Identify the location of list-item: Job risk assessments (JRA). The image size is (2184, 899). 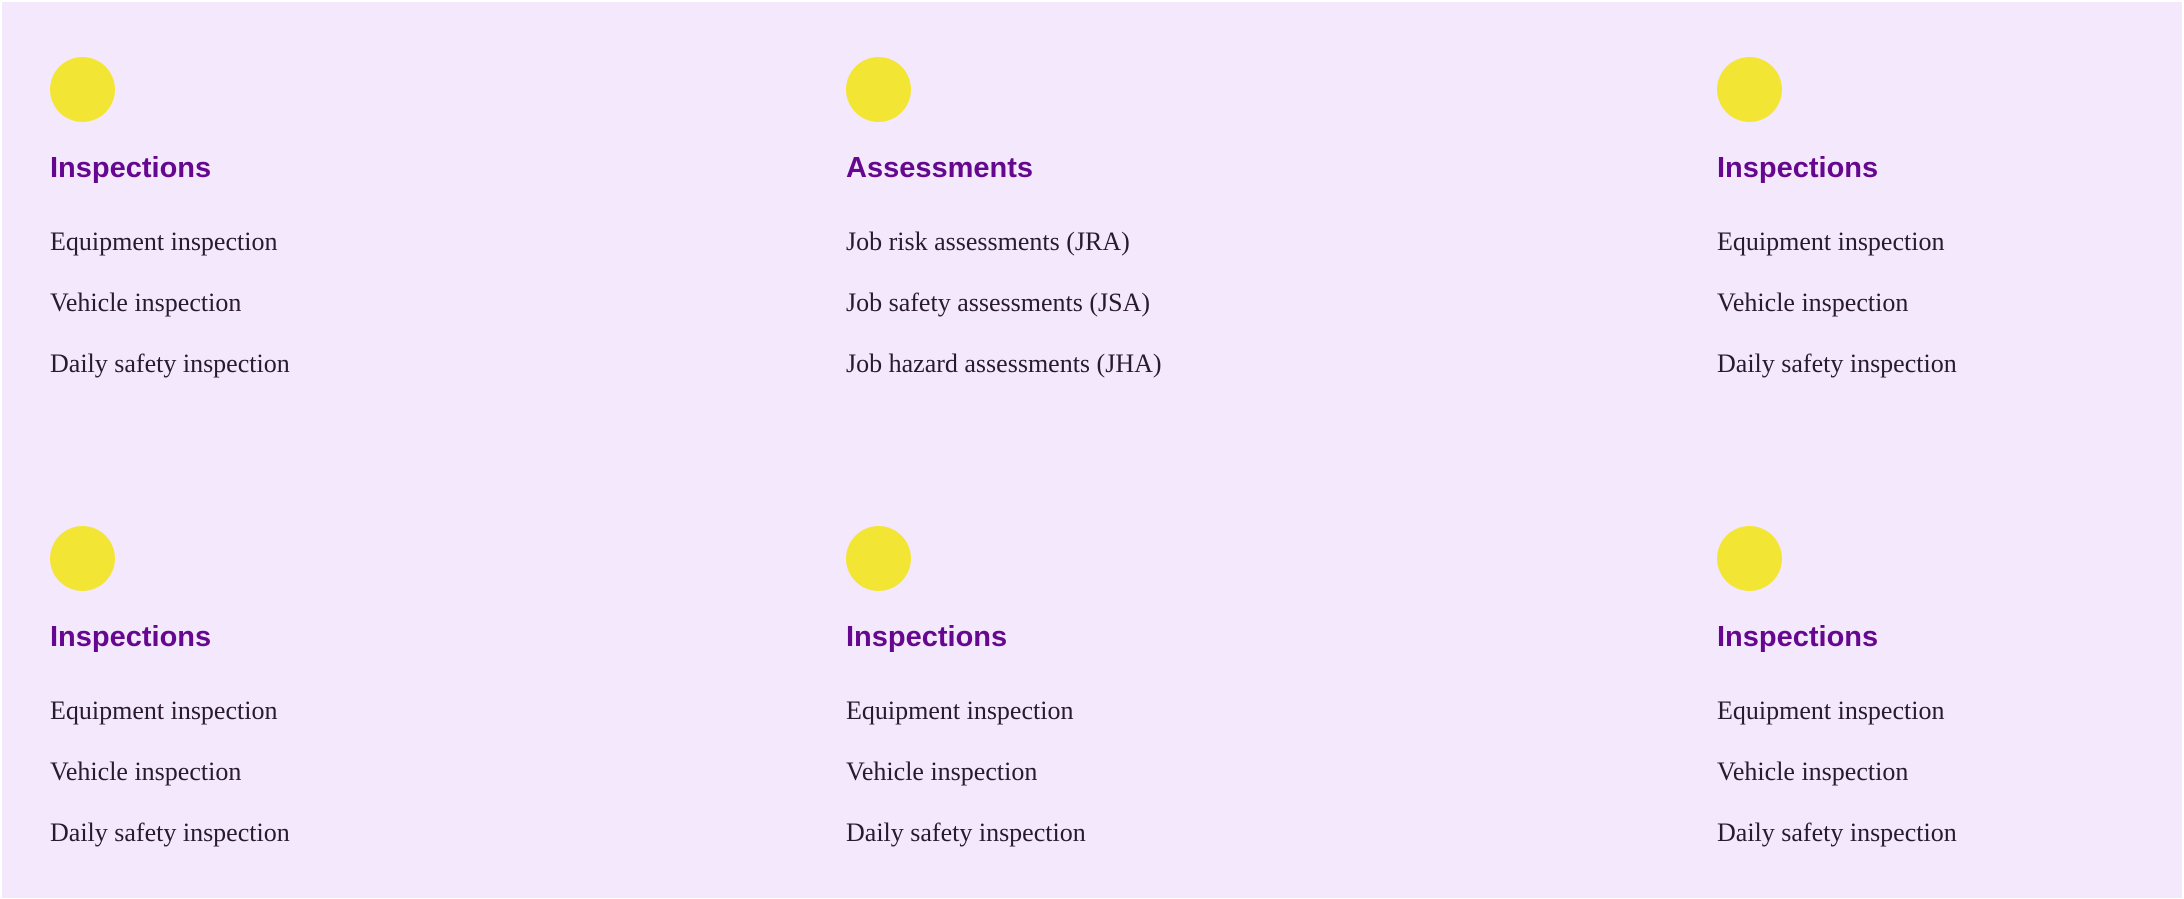
(988, 241).